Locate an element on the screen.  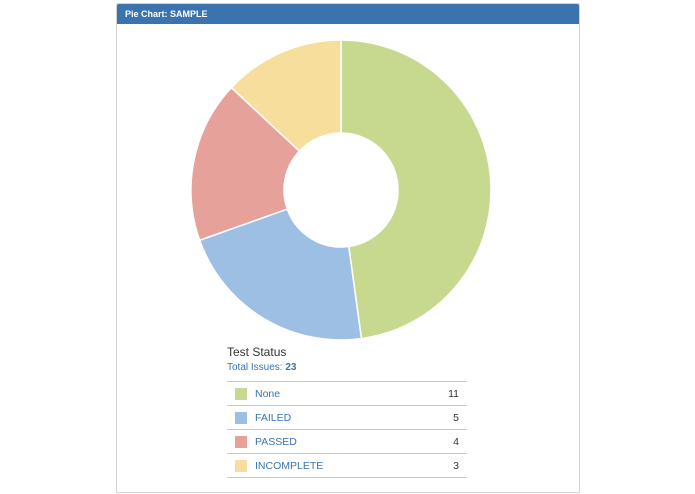
total-issues-count: 23 is located at coordinates (291, 367).